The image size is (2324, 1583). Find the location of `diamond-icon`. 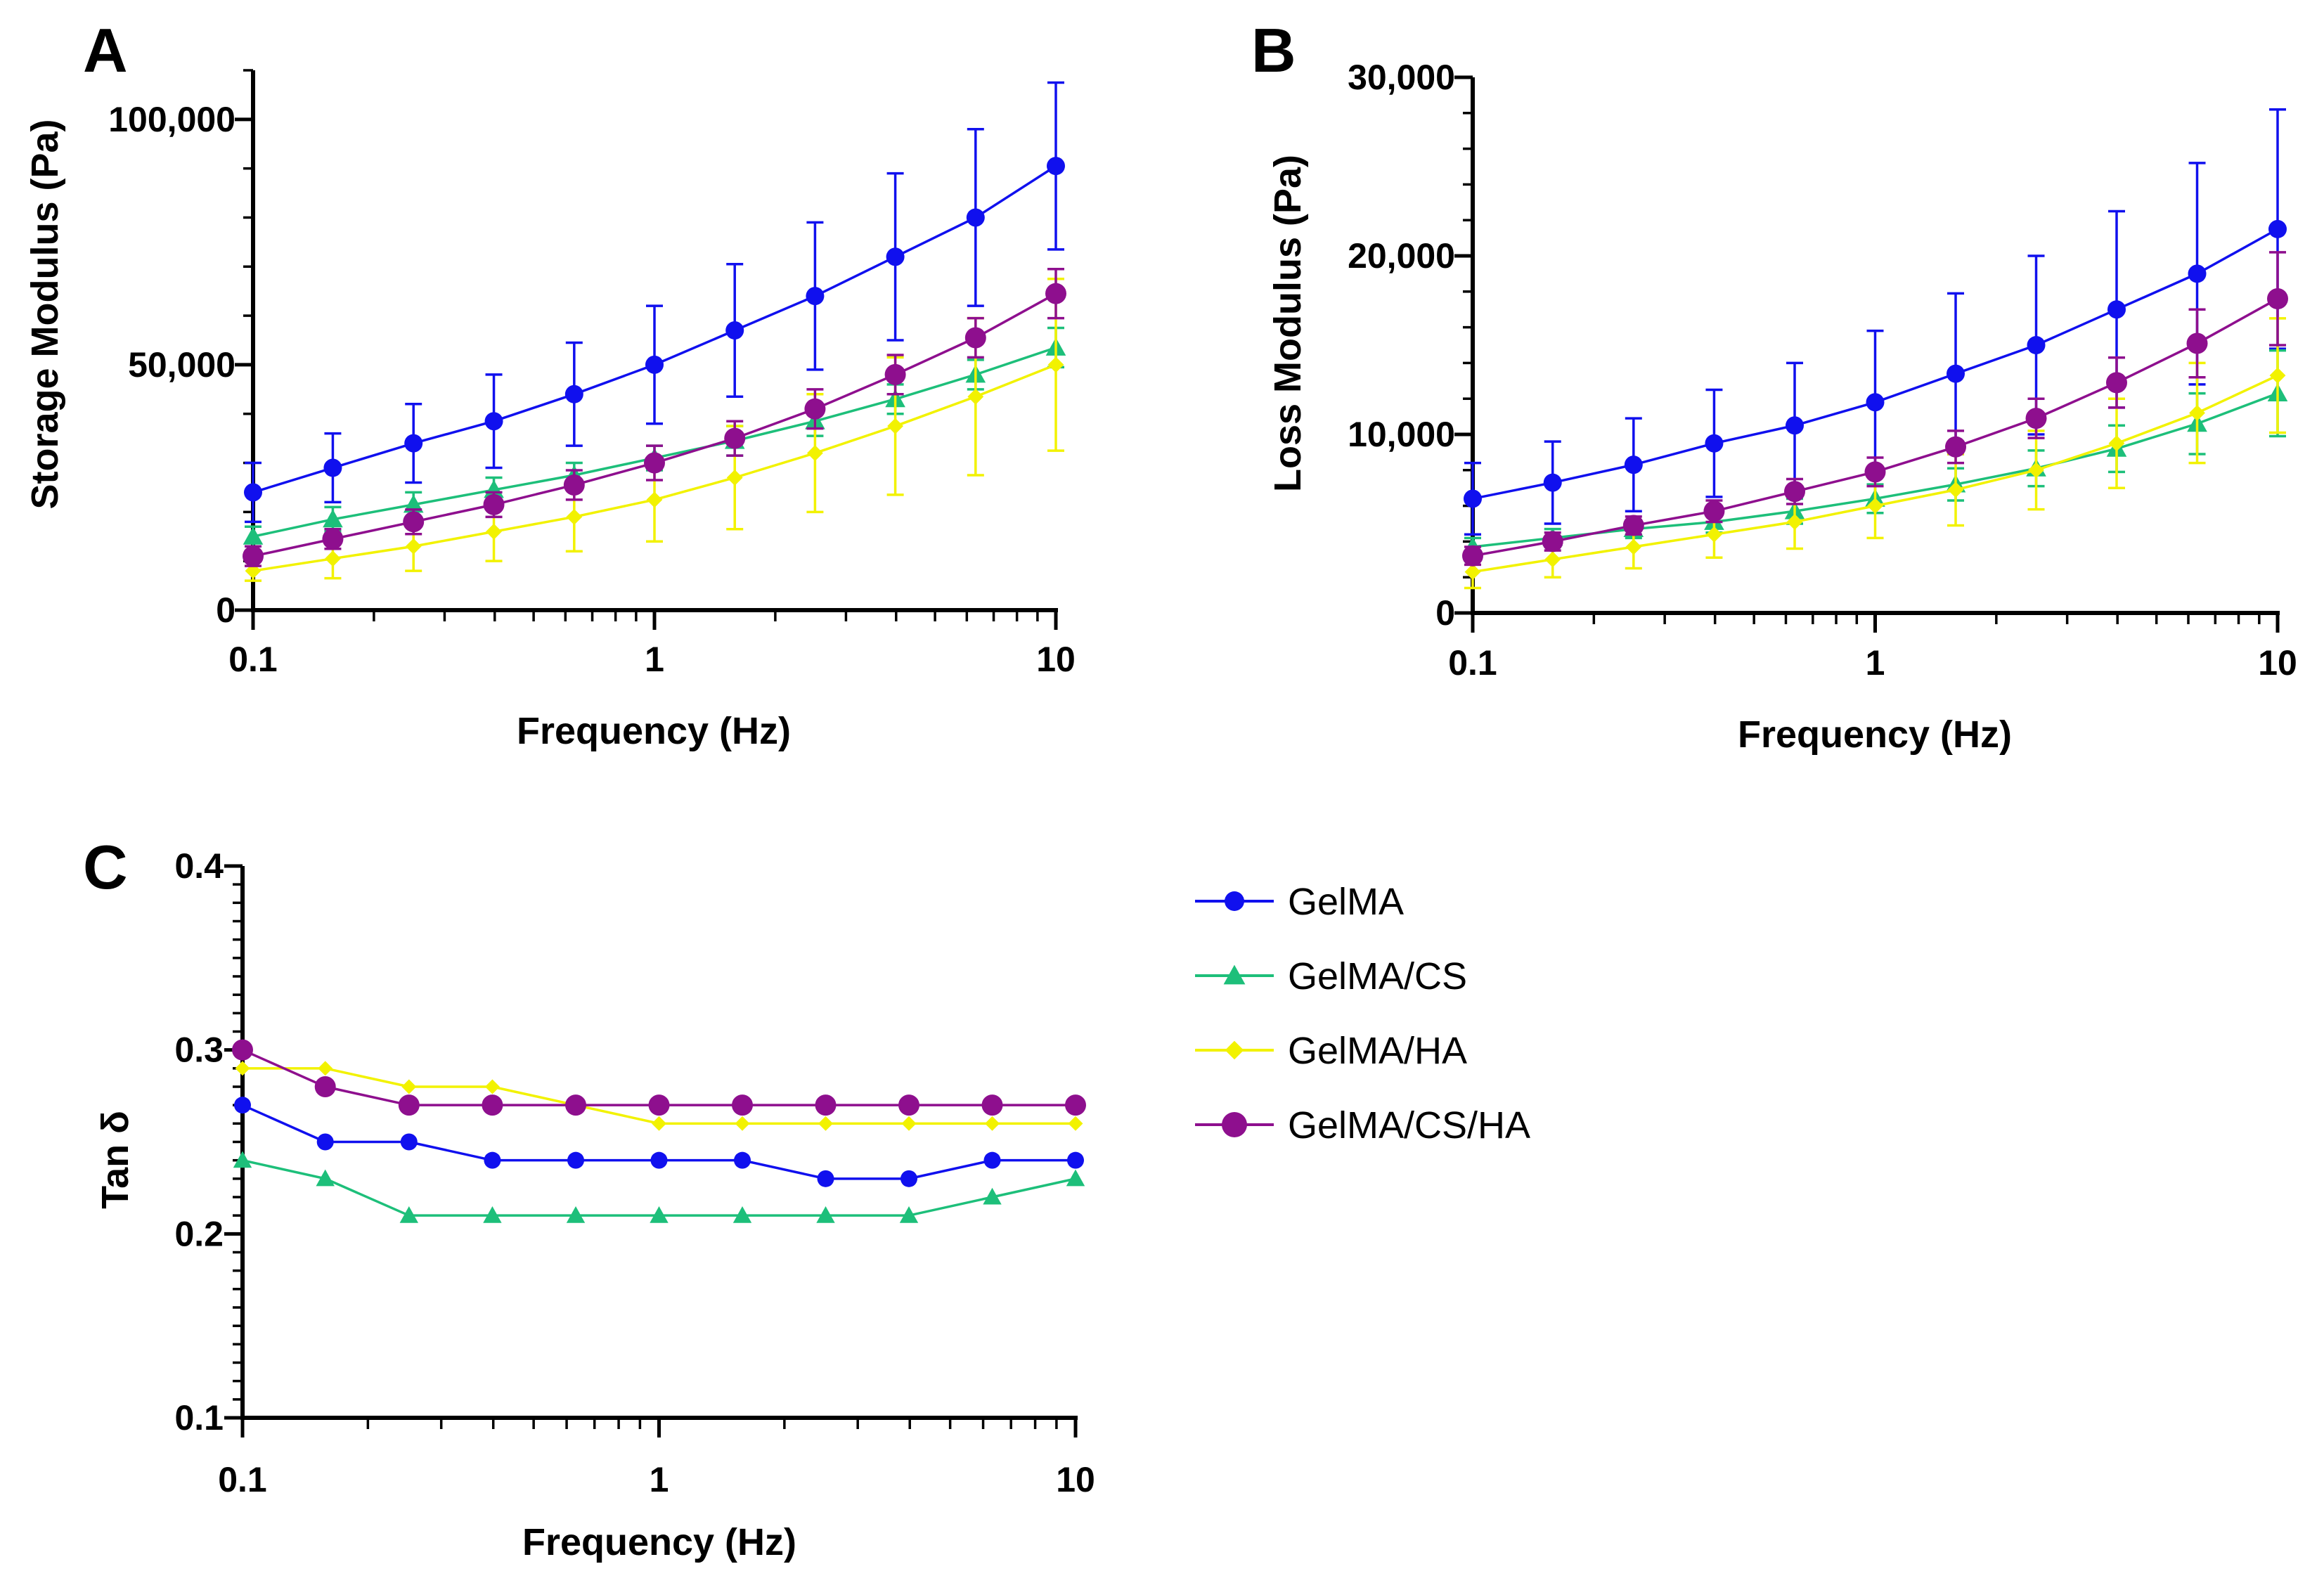

diamond-icon is located at coordinates (1234, 1050).